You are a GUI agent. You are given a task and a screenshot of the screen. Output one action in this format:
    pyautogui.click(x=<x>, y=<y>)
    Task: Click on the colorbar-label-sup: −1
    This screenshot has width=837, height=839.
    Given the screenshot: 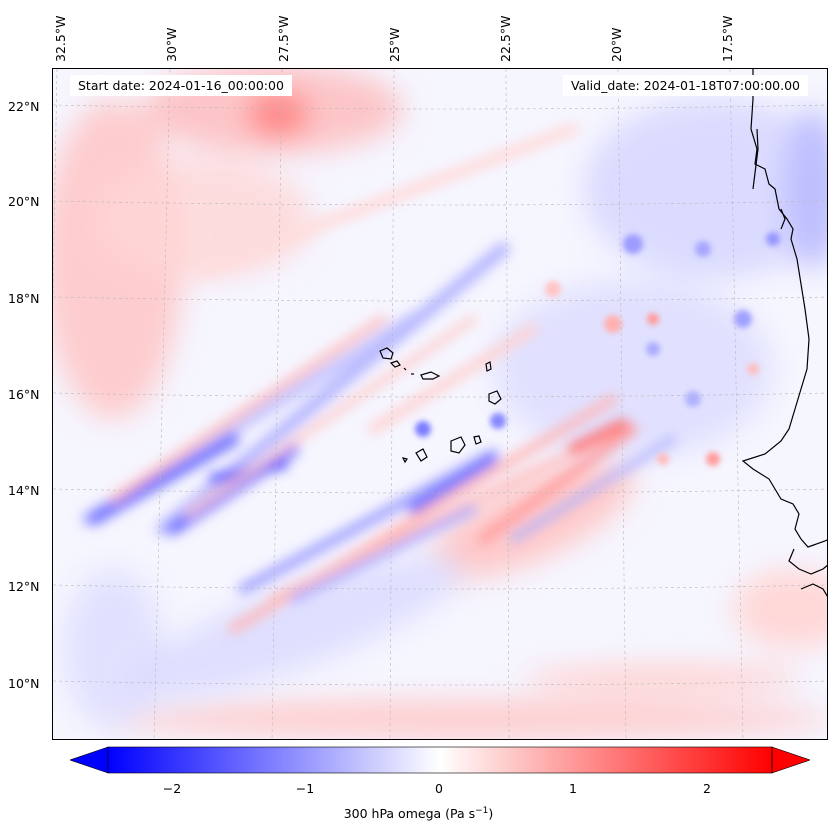 What is the action you would take?
    pyautogui.click(x=482, y=811)
    